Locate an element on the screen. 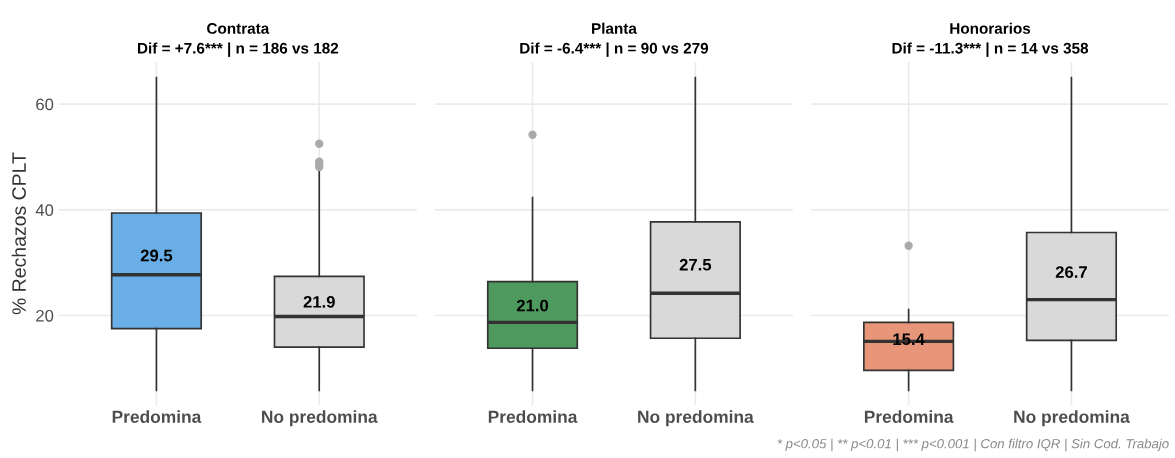 Image resolution: width=1175 pixels, height=458 pixels. chart-title: Planta is located at coordinates (614, 28).